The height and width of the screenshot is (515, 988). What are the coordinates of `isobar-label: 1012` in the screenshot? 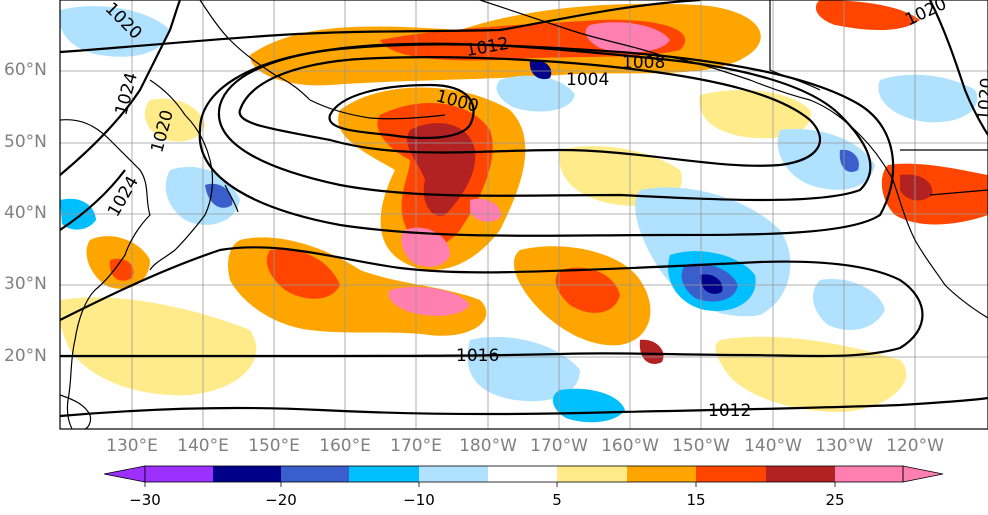 It's located at (729, 411).